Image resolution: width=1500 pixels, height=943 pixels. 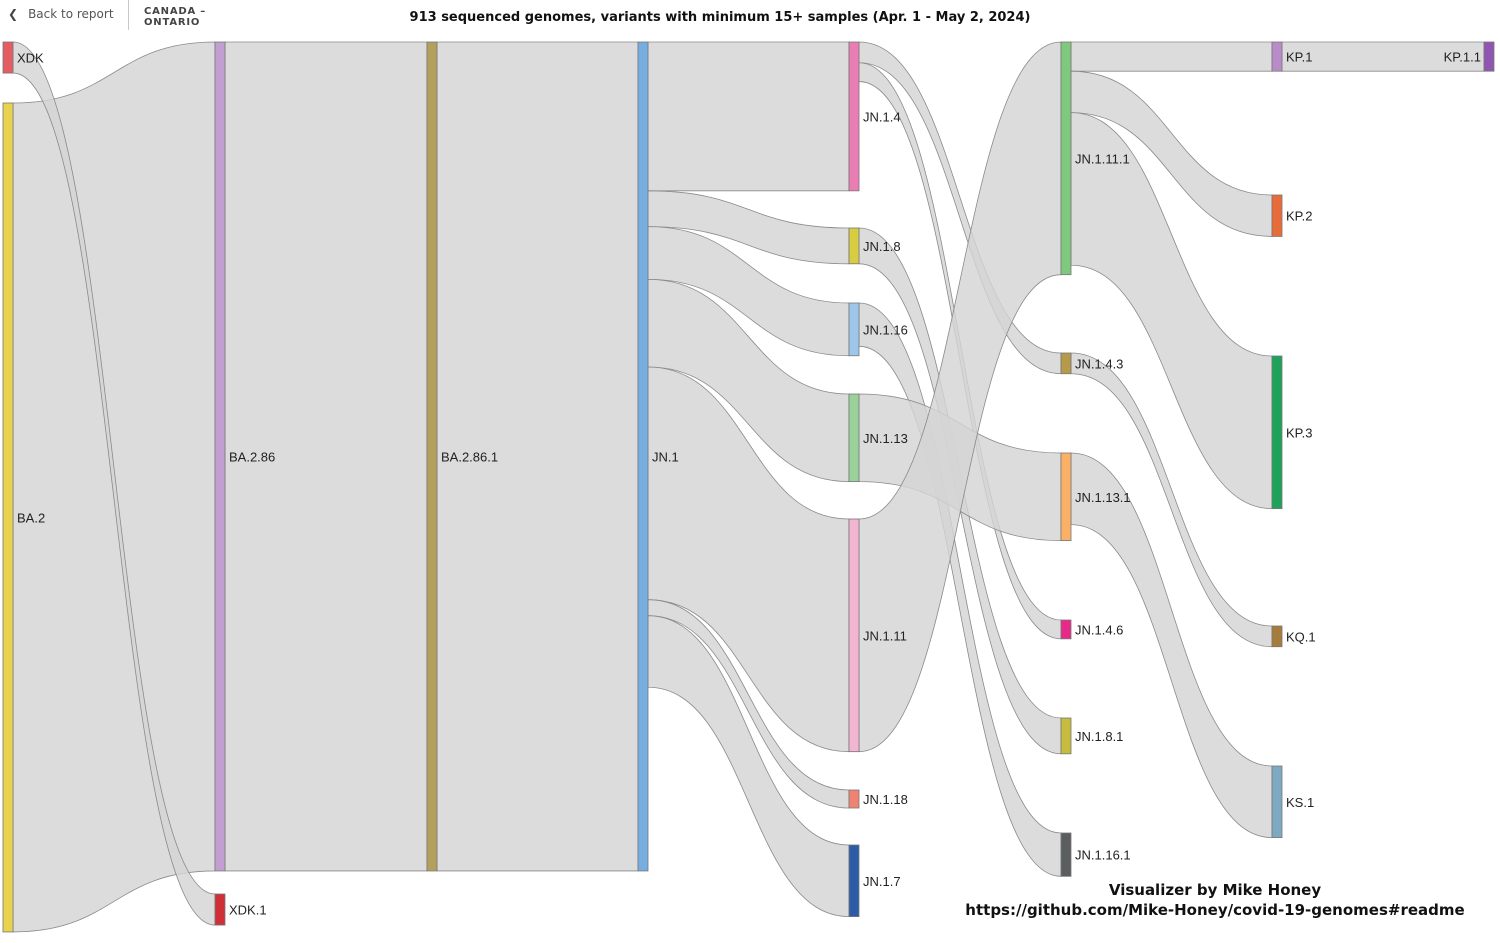 What do you see at coordinates (1099, 629) in the screenshot?
I see `sankey-label-jn-1-4-6: JN.1.4.6` at bounding box center [1099, 629].